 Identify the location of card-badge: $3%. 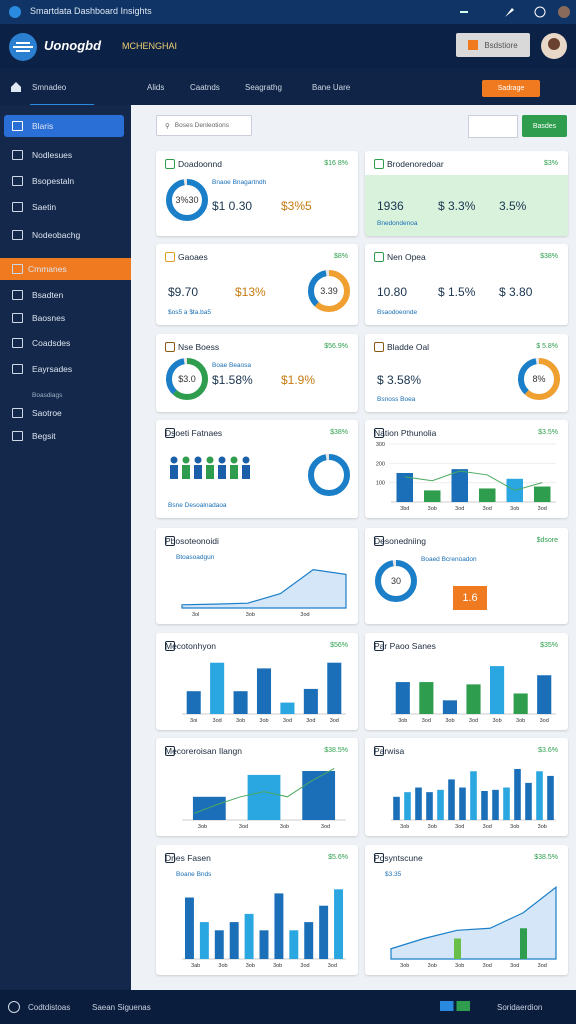
(550, 163).